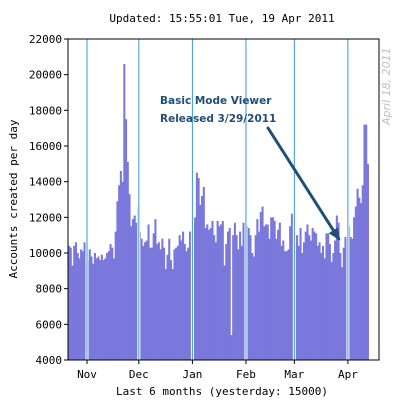  I want to click on x-axis: Nov Dec Jan Feb Mar Apr, so click(217, 370).